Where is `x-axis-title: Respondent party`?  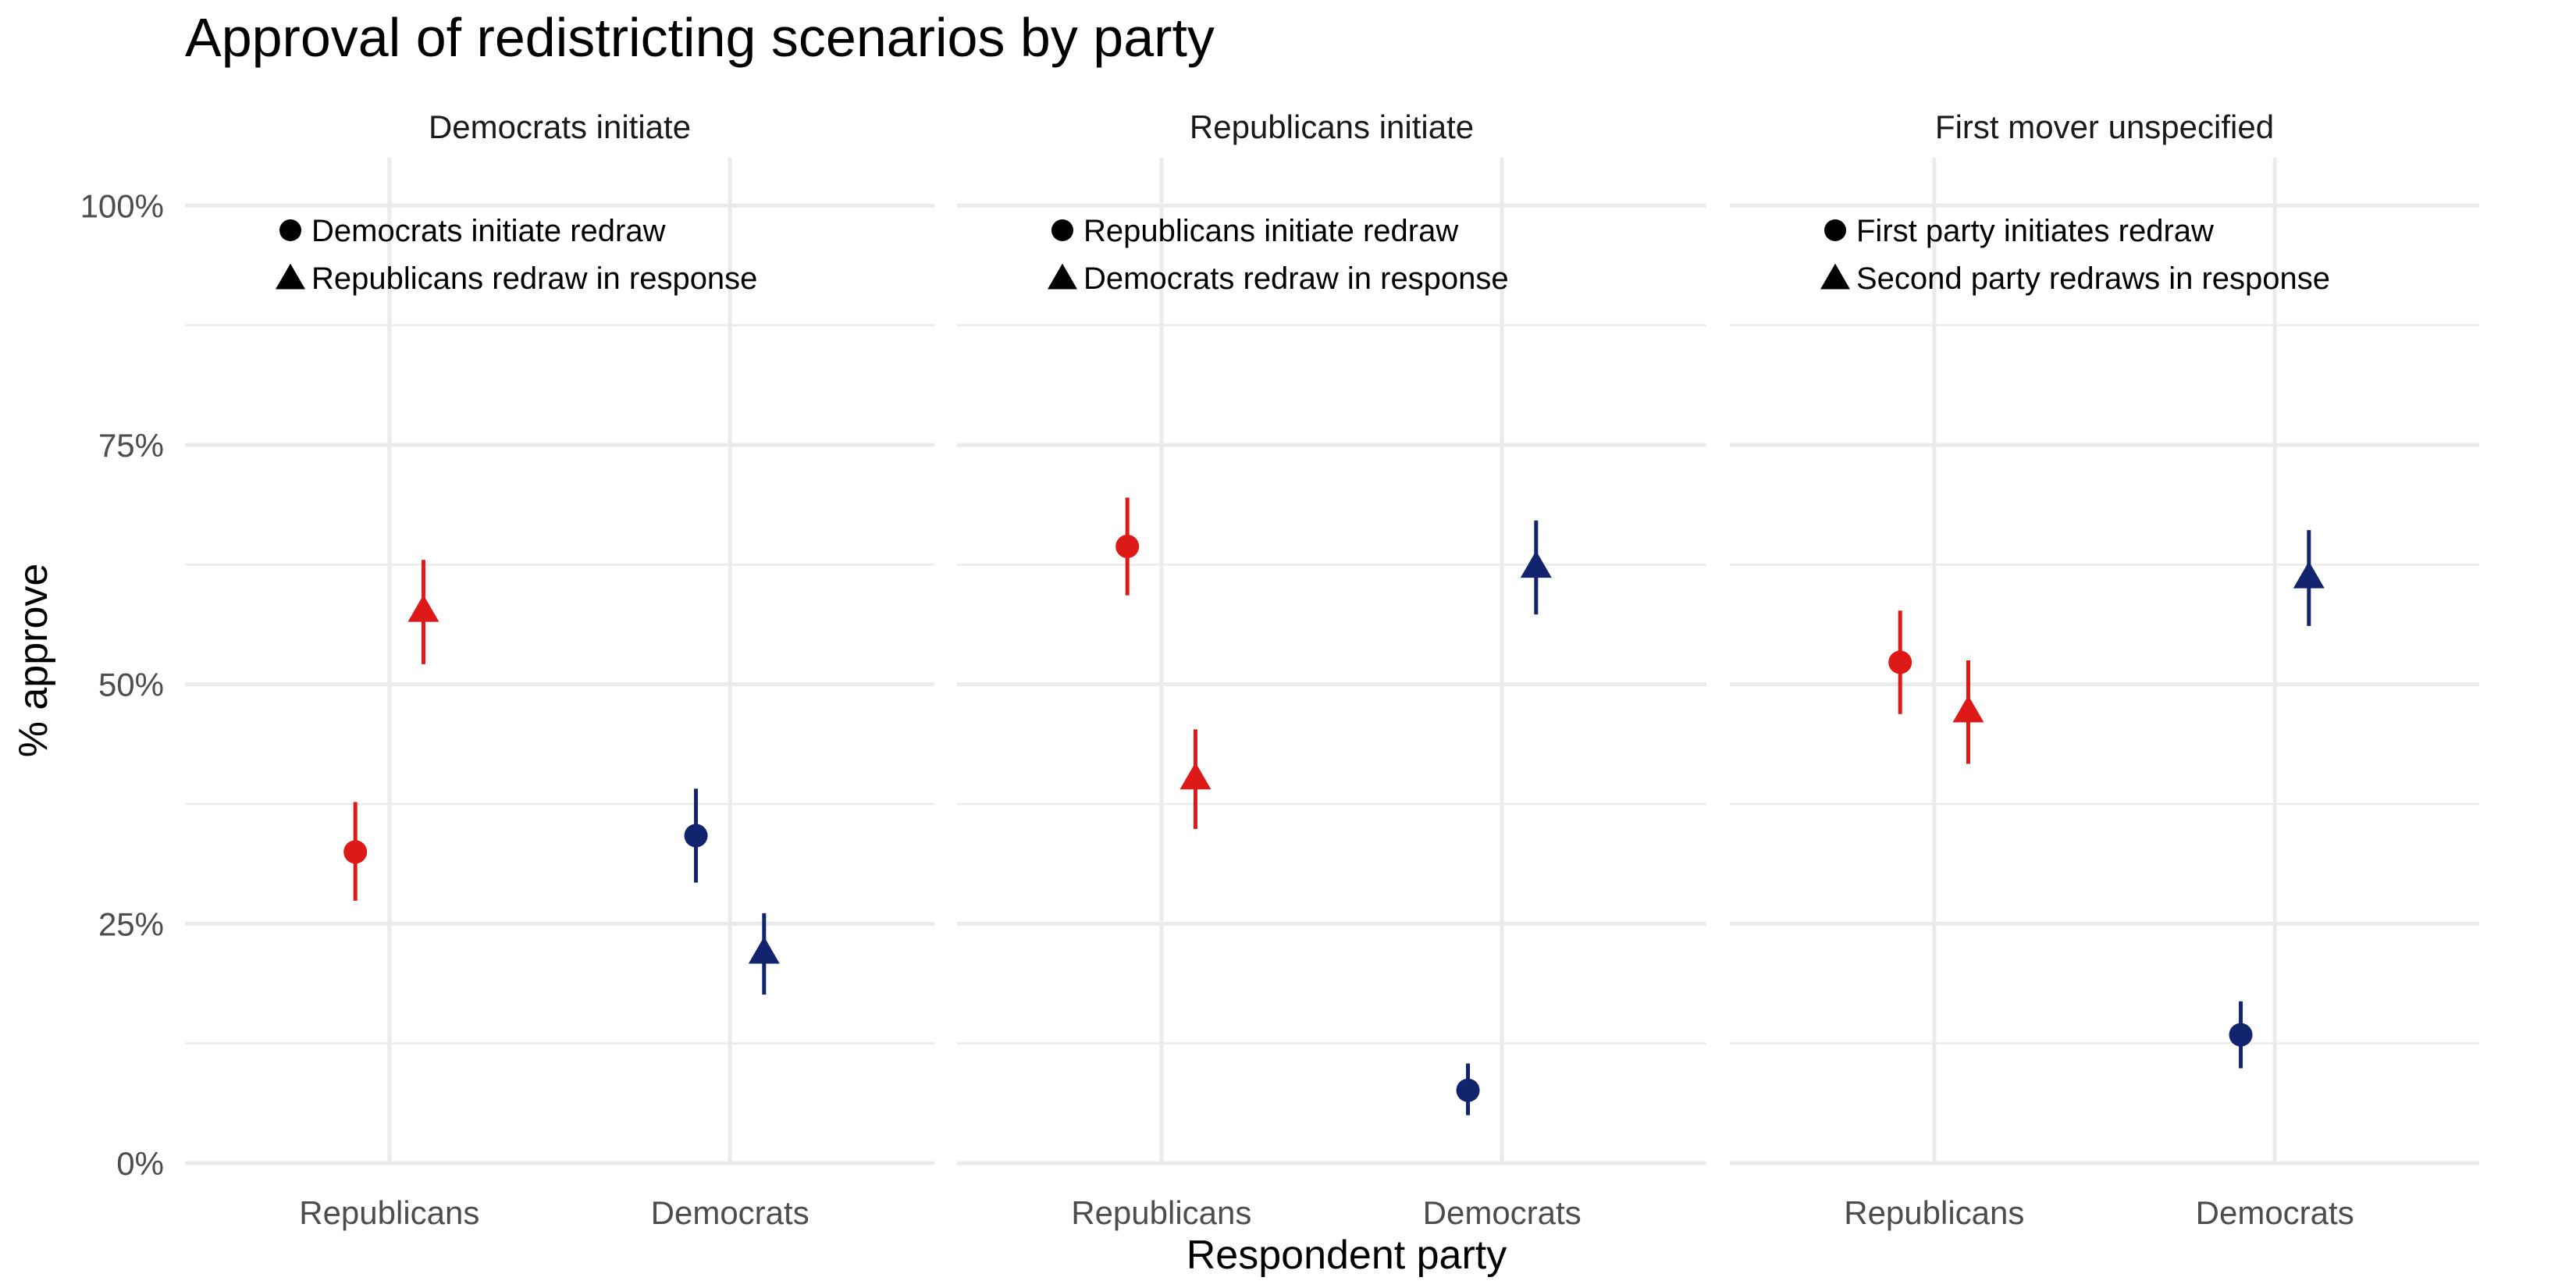 x-axis-title: Respondent party is located at coordinates (1347, 1255).